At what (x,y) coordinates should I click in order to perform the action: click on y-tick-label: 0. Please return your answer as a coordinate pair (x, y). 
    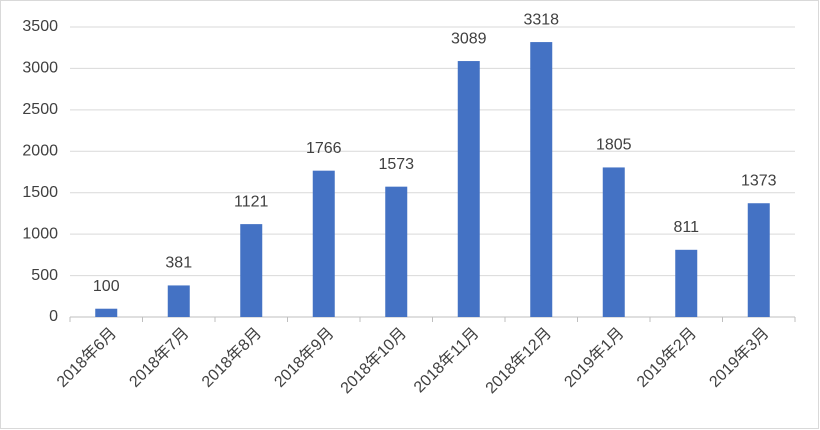
    Looking at the image, I should click on (53, 316).